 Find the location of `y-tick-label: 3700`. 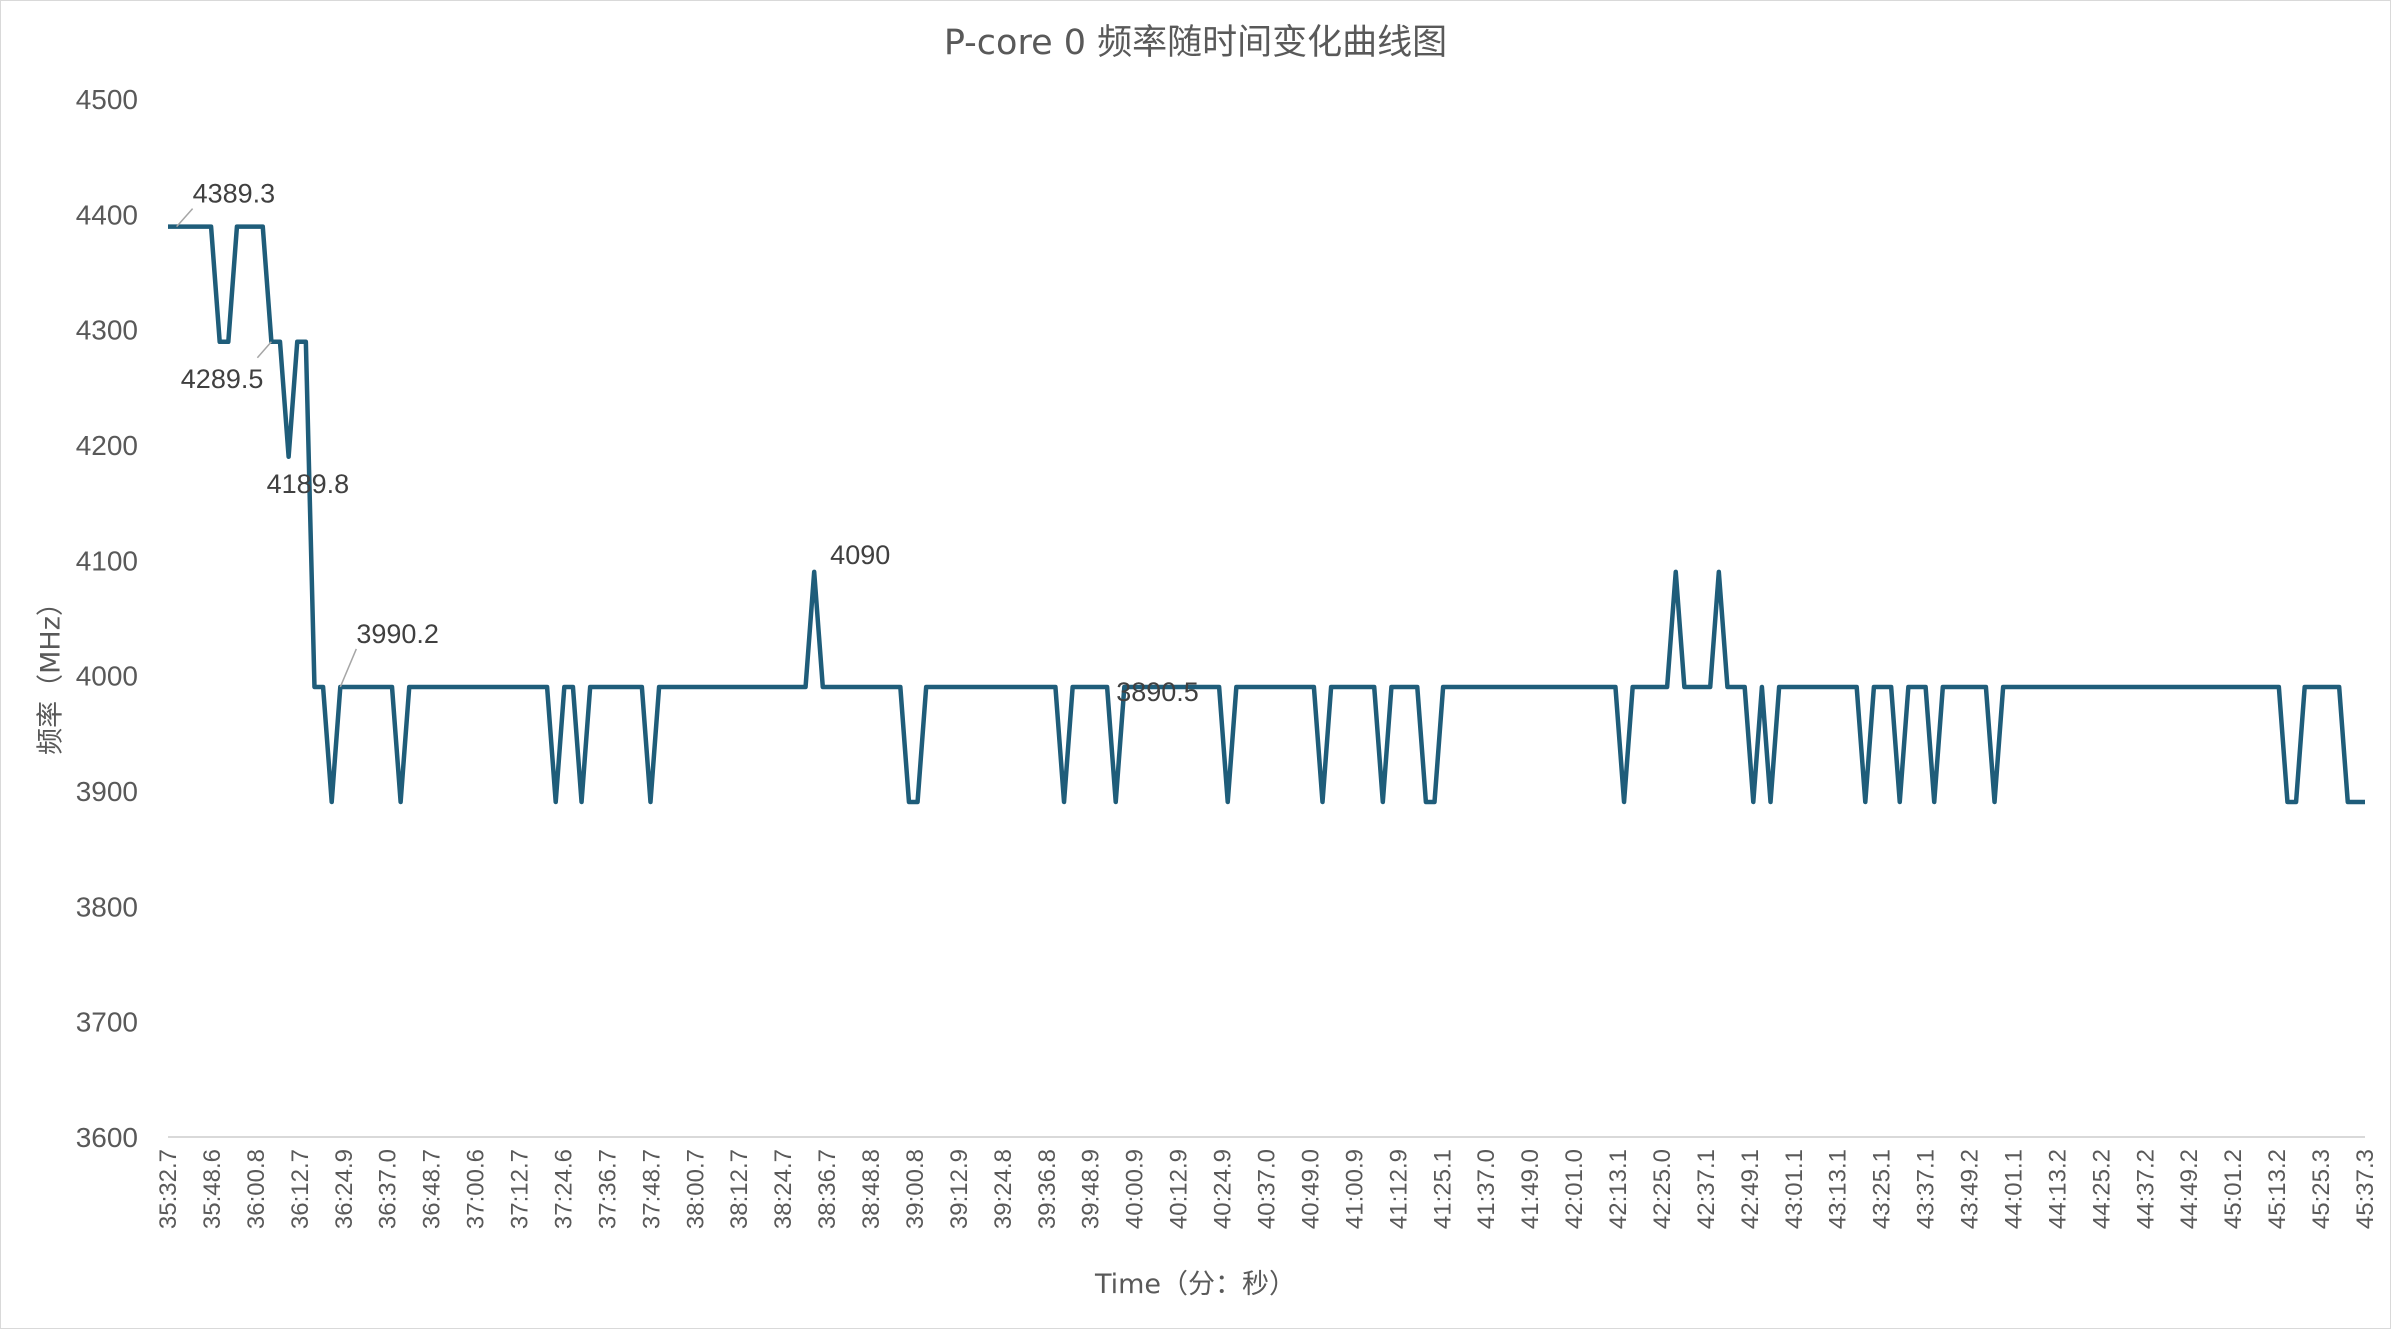

y-tick-label: 3700 is located at coordinates (107, 1022).